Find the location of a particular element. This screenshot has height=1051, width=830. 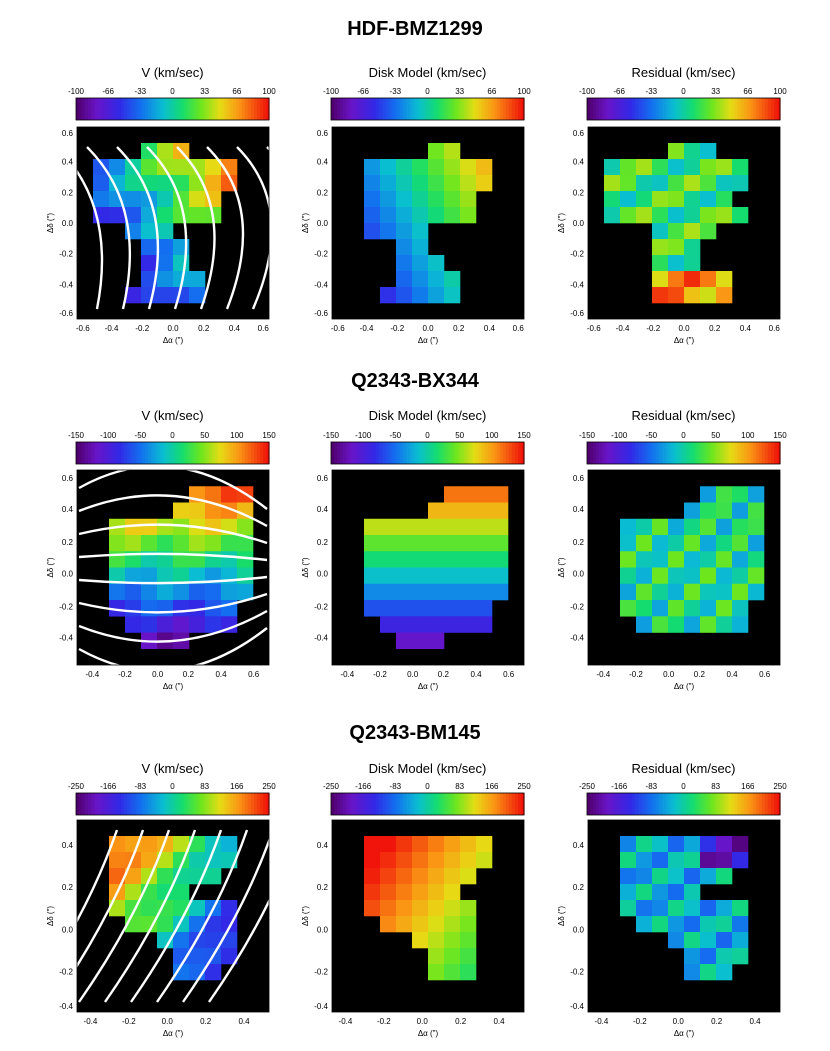

map-frame is located at coordinates (428, 567).